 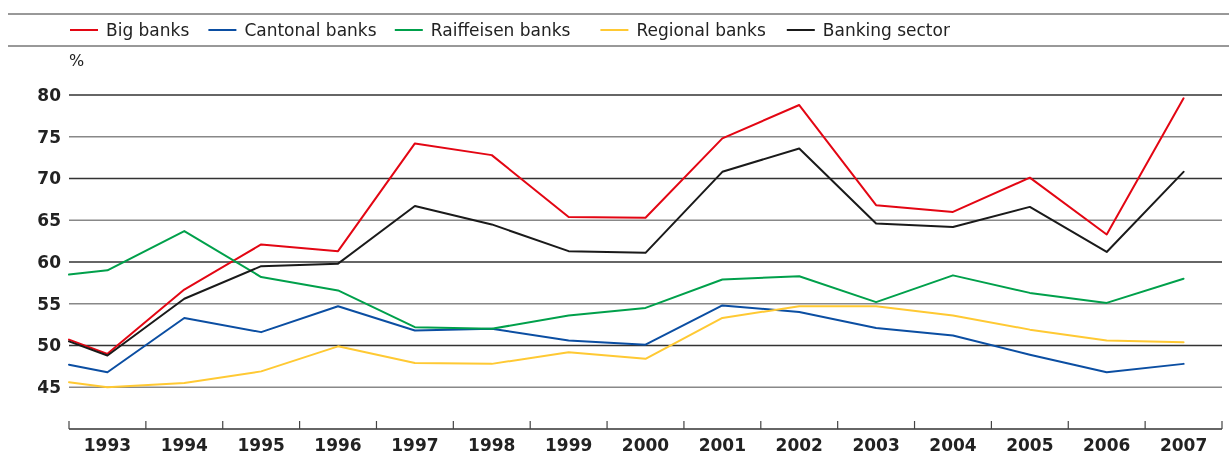 I want to click on x-tick-label: 2007, so click(x=1183, y=445).